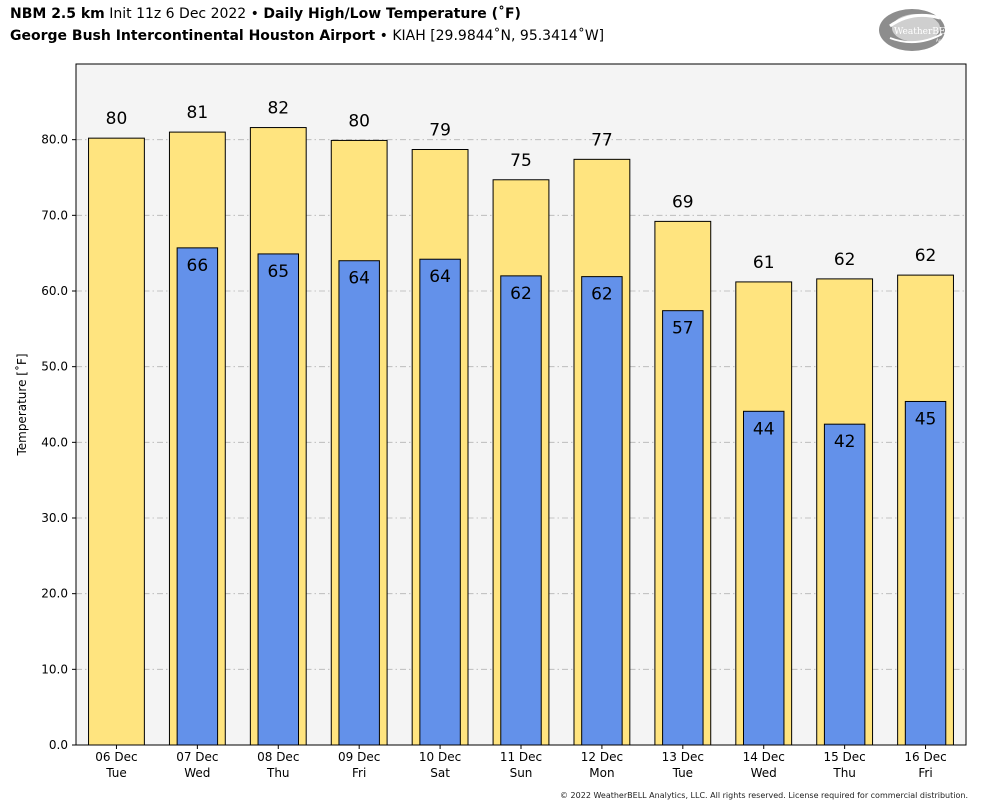 This screenshot has height=808, width=984. What do you see at coordinates (764, 429) in the screenshot?
I see `low-value-label: 44` at bounding box center [764, 429].